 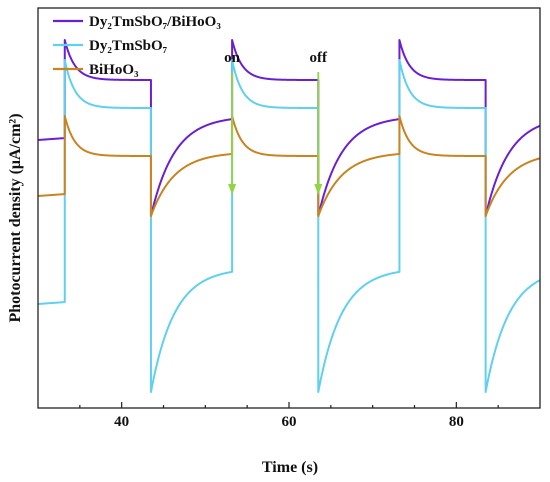 What do you see at coordinates (114, 70) in the screenshot?
I see `legend-label: BiHoO₃` at bounding box center [114, 70].